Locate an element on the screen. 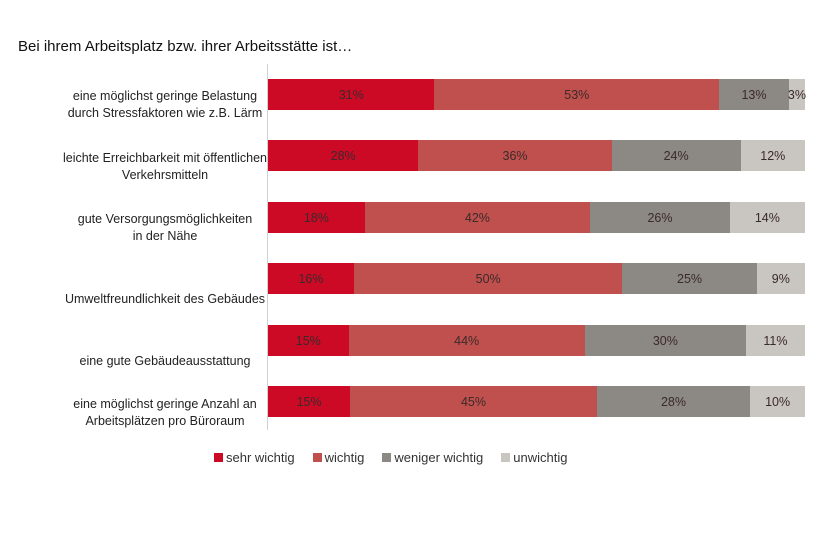 The height and width of the screenshot is (542, 820). data-label: 36% is located at coordinates (515, 155).